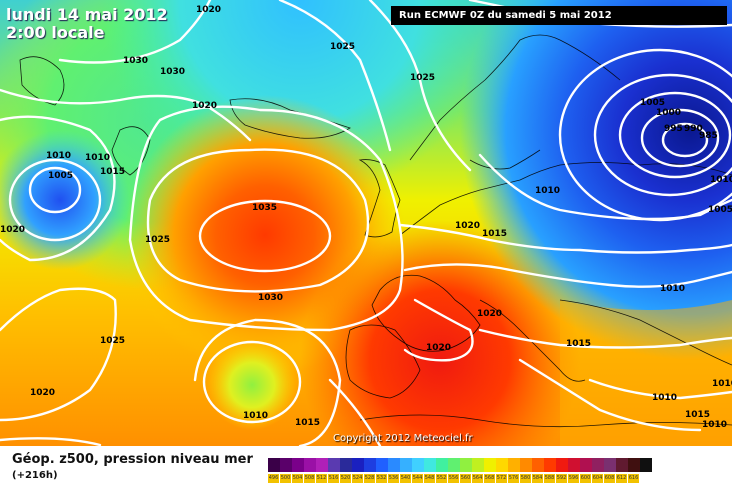 This screenshot has width=732, height=488. Describe the element at coordinates (430, 478) in the screenshot. I see `scale-tick-label: 548` at that location.